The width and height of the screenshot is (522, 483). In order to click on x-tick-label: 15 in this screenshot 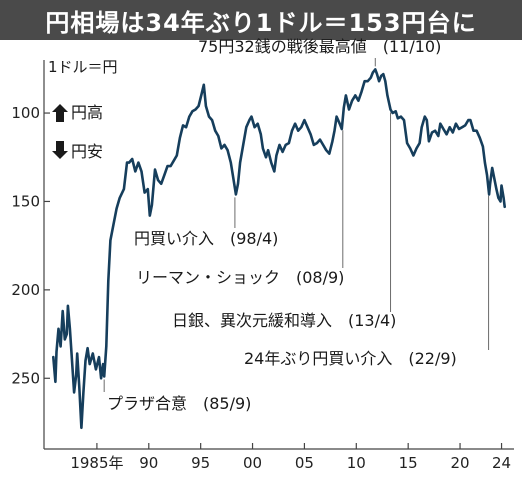, I will do `click(408, 463)`.